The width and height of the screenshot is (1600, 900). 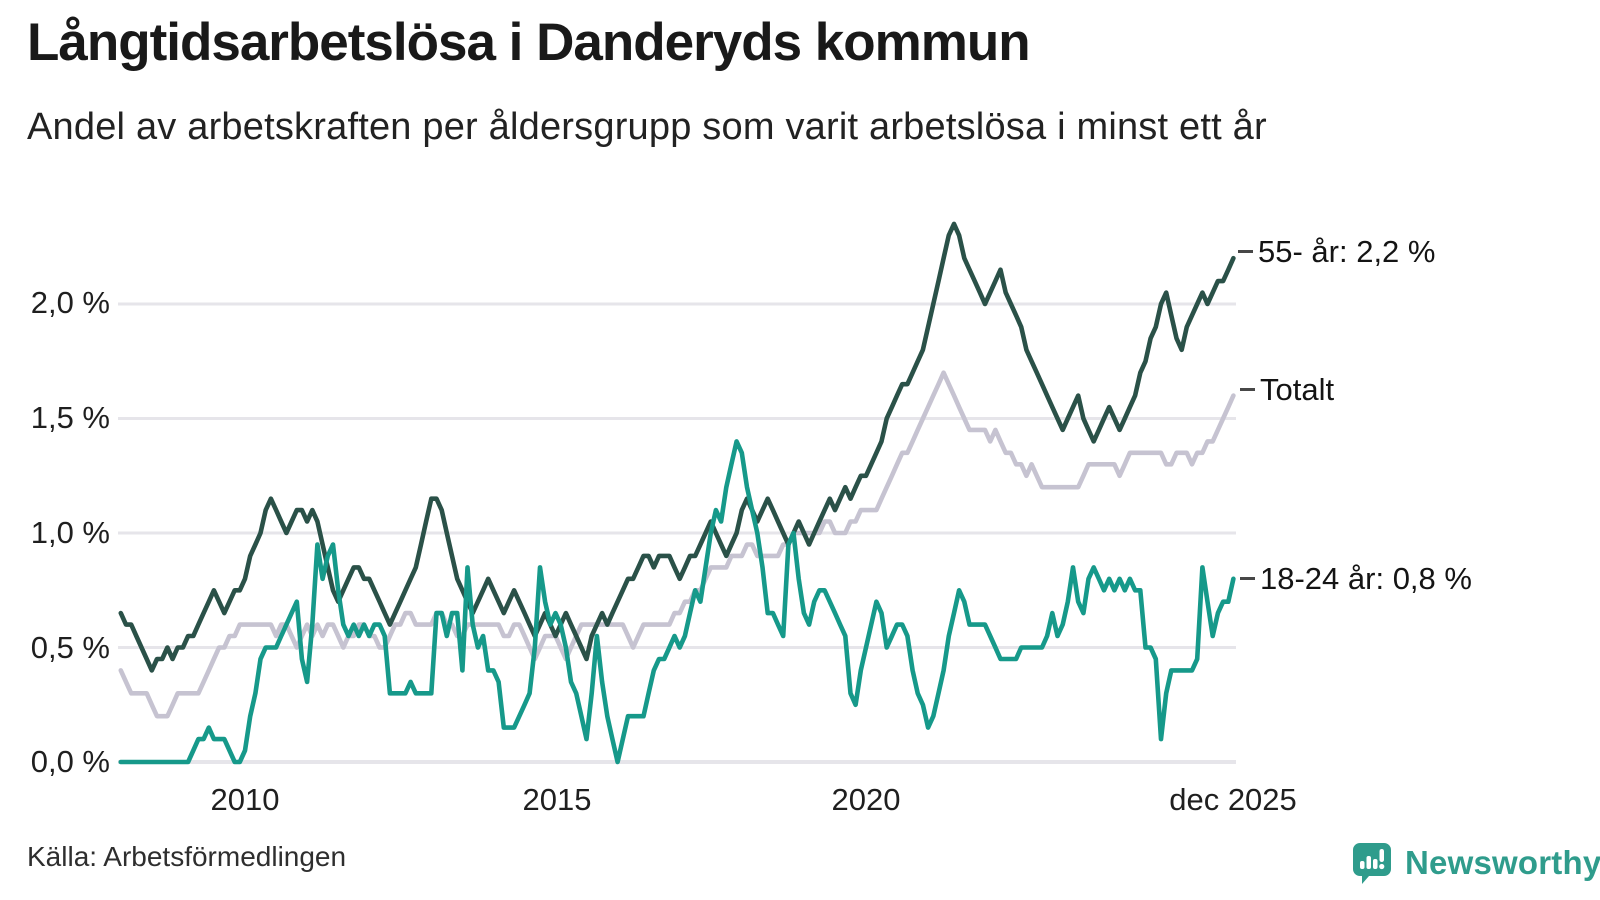 I want to click on y-axis-label-20: 2,0 %, so click(x=70, y=302).